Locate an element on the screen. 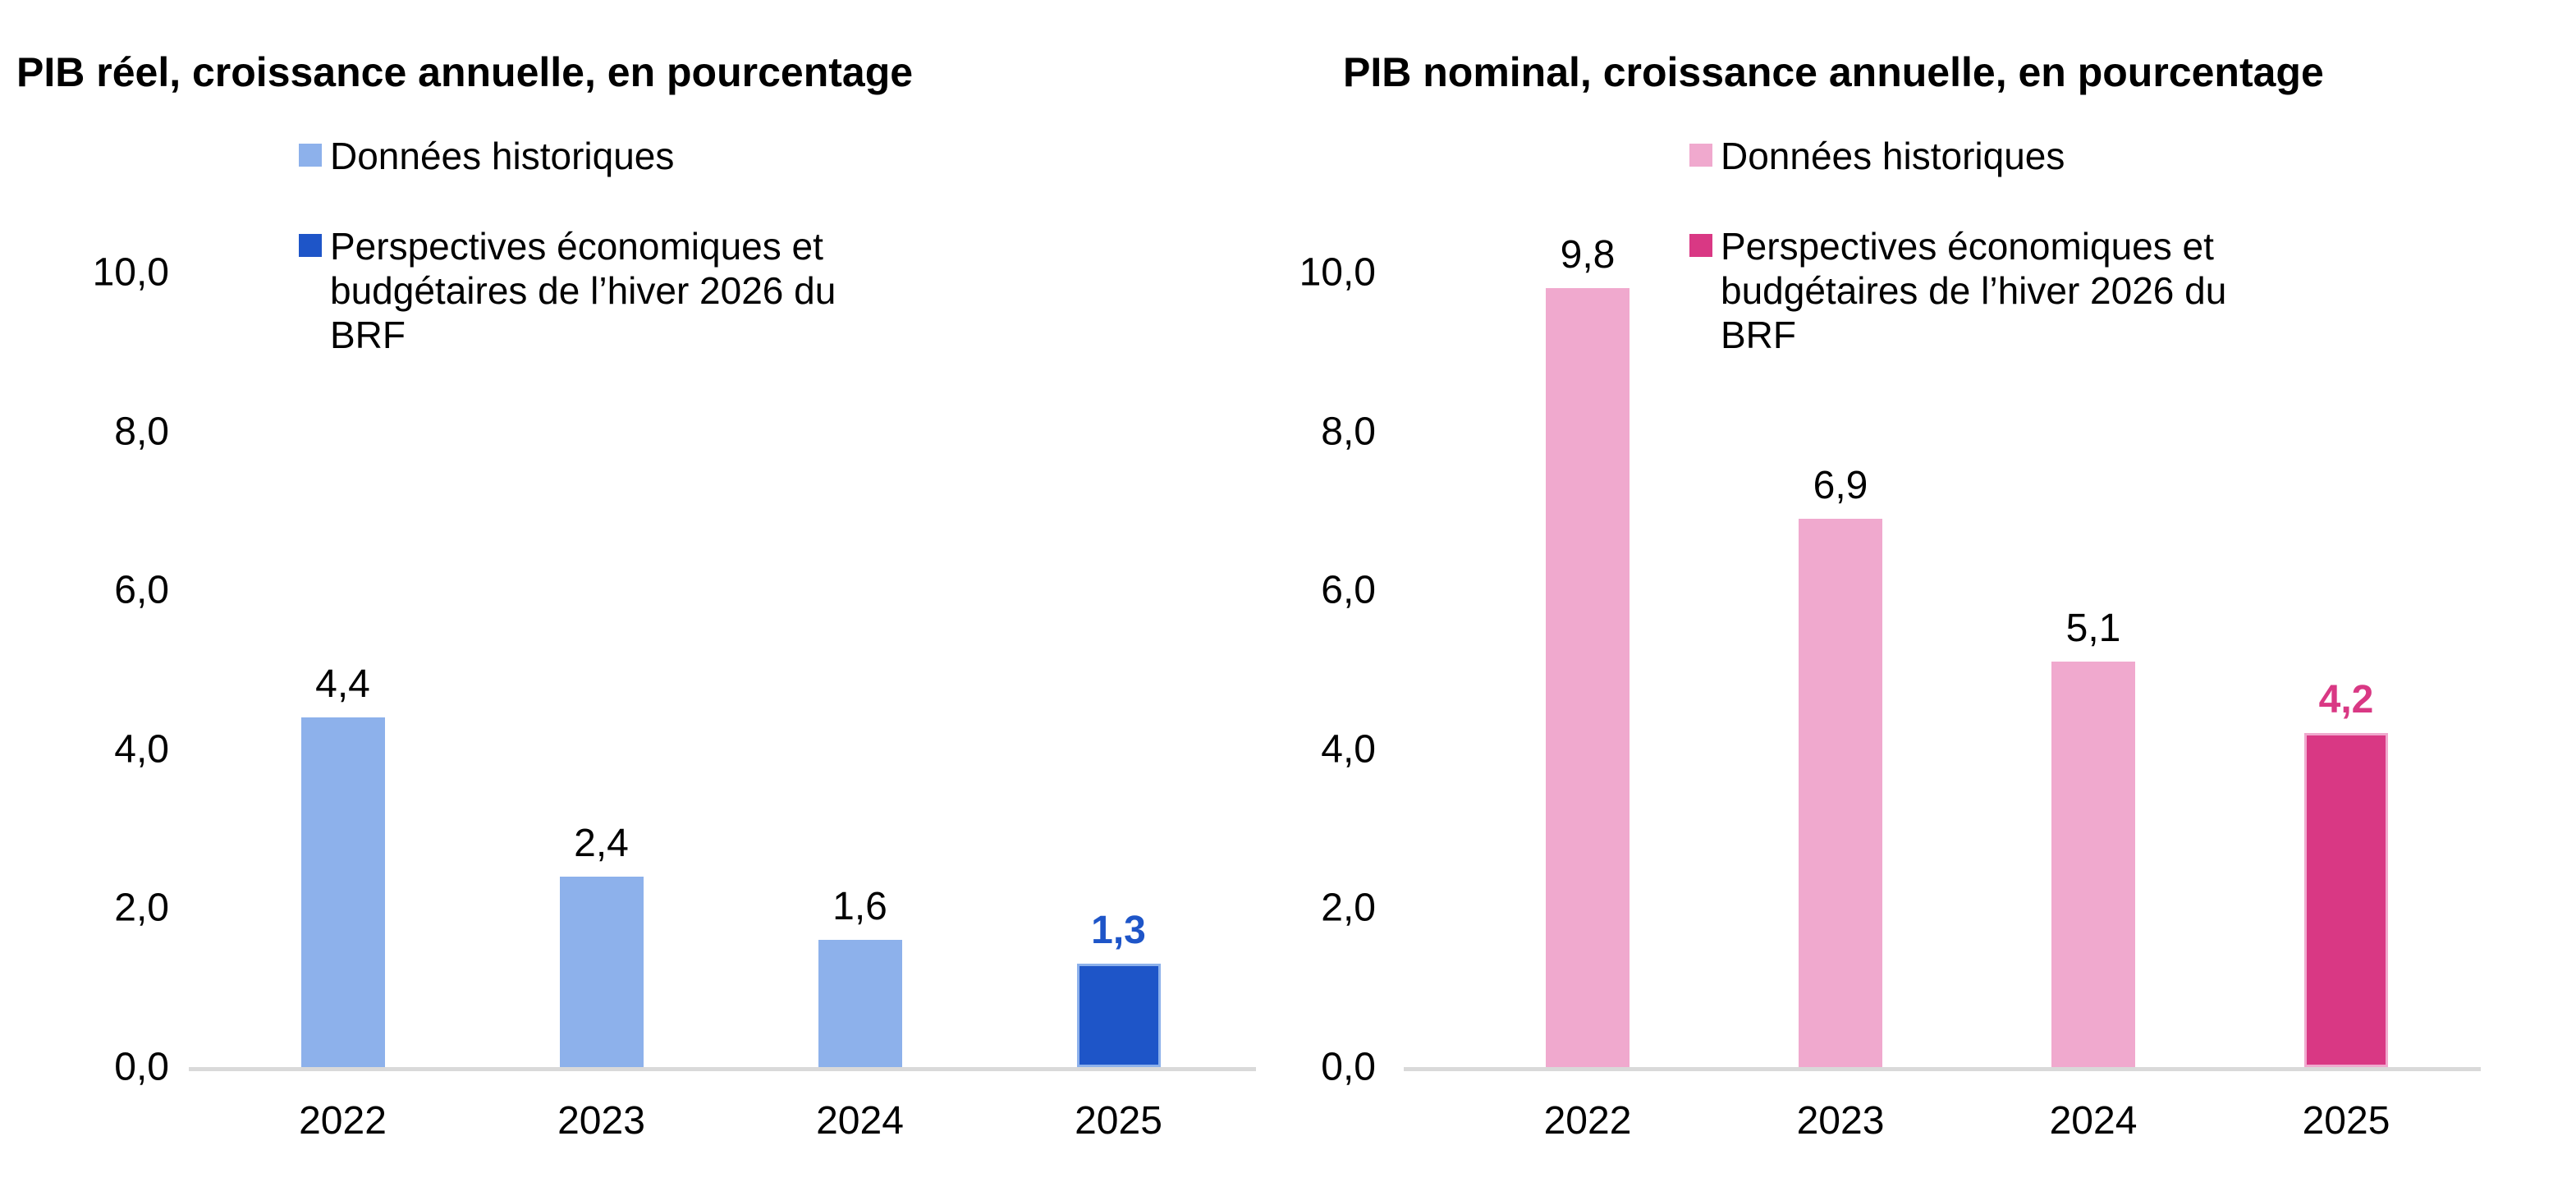 The image size is (2576, 1182). bar-slot: 2,4 2023 is located at coordinates (602, 707).